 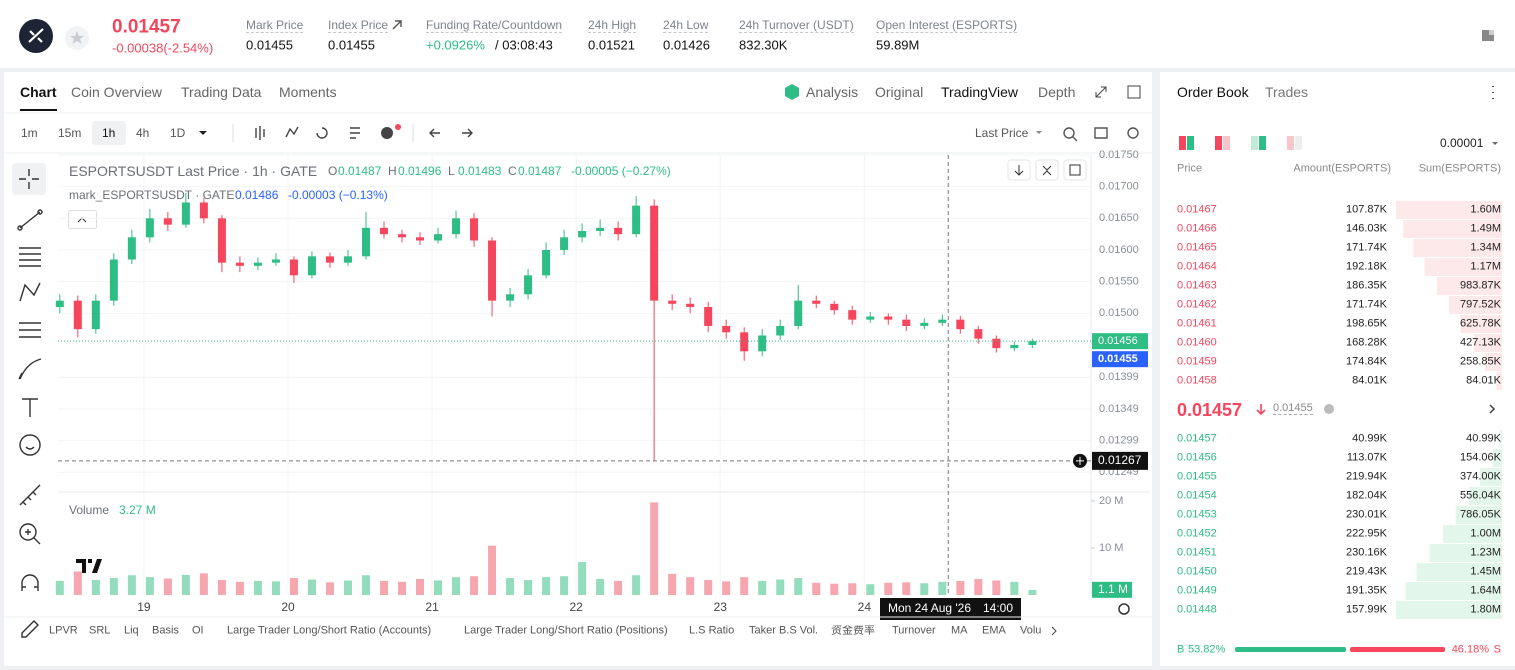 I want to click on indicator-tab: LPVR, so click(x=63, y=631).